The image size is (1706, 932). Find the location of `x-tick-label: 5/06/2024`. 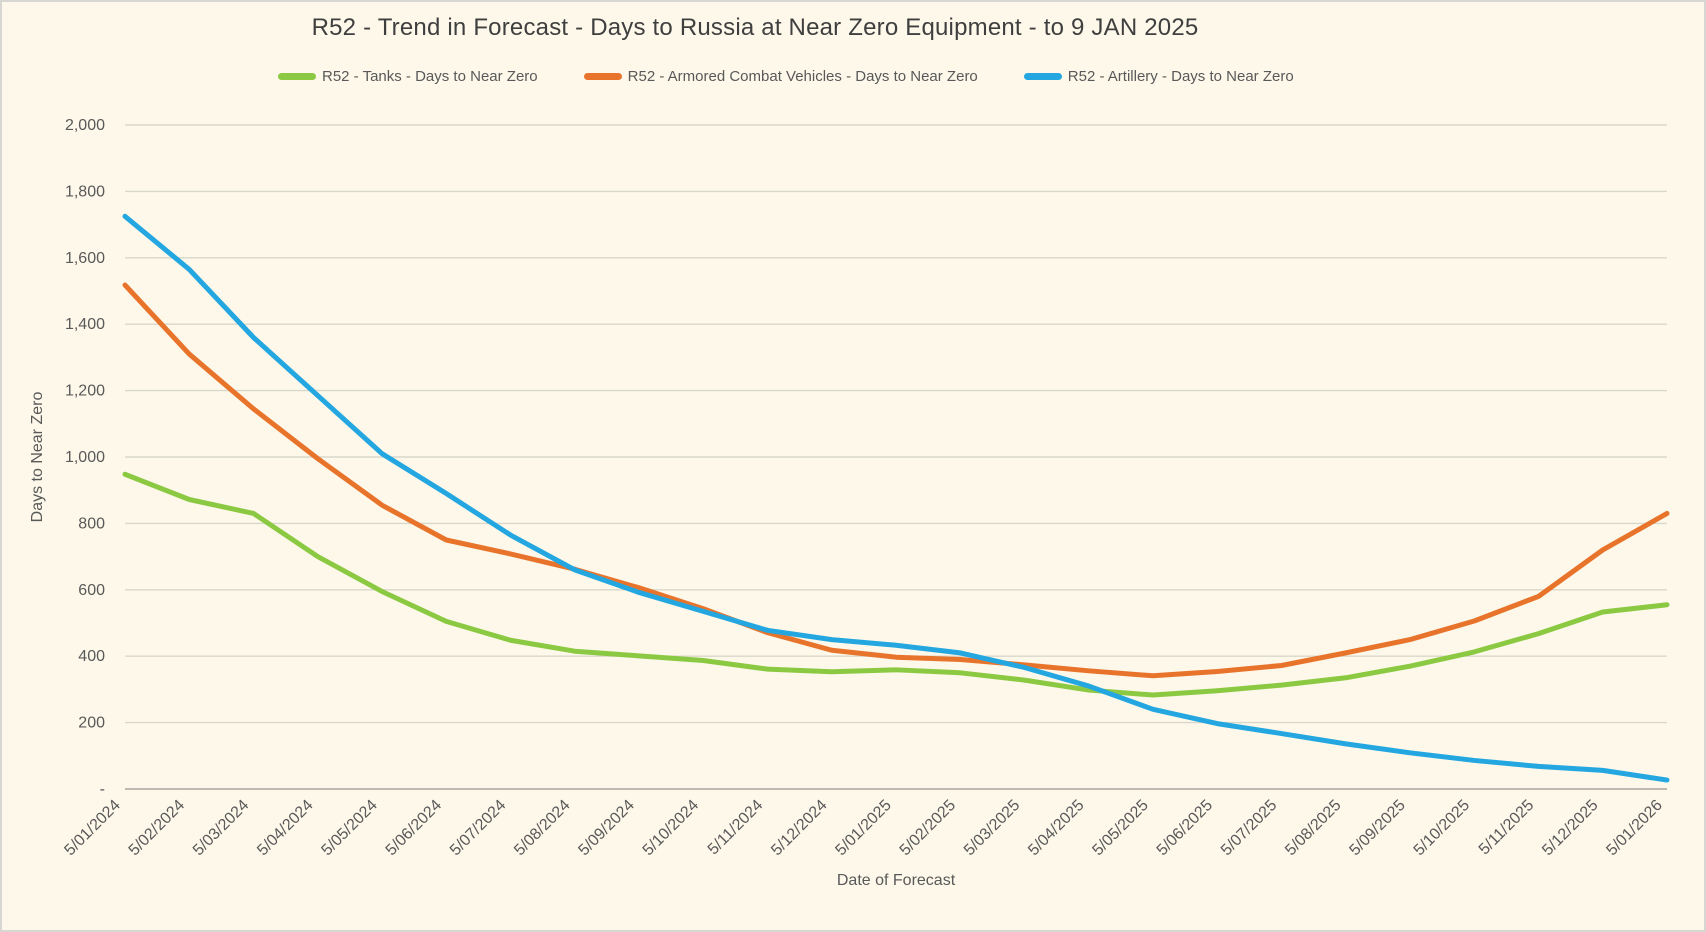

x-tick-label: 5/06/2024 is located at coordinates (414, 828).